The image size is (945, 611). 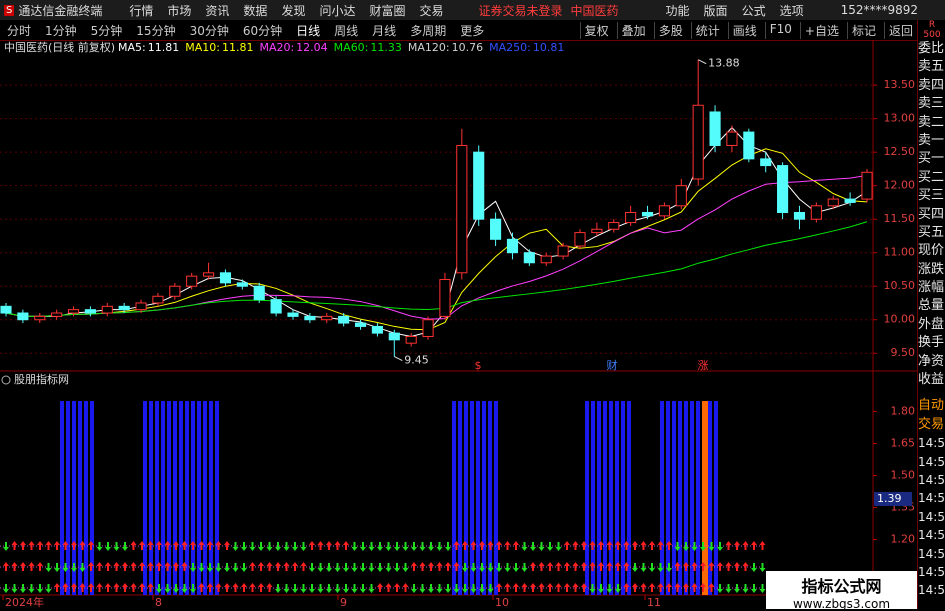 What do you see at coordinates (276, 47) in the screenshot?
I see `ma-name: MA20:` at bounding box center [276, 47].